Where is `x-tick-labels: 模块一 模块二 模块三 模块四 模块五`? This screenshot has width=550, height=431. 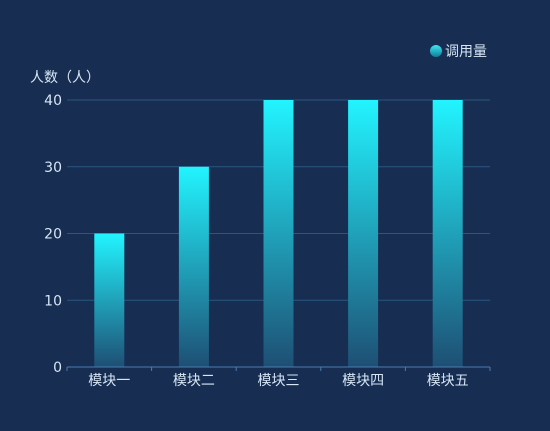
x-tick-labels: 模块一 模块二 模块三 模块四 模块五 is located at coordinates (278, 381).